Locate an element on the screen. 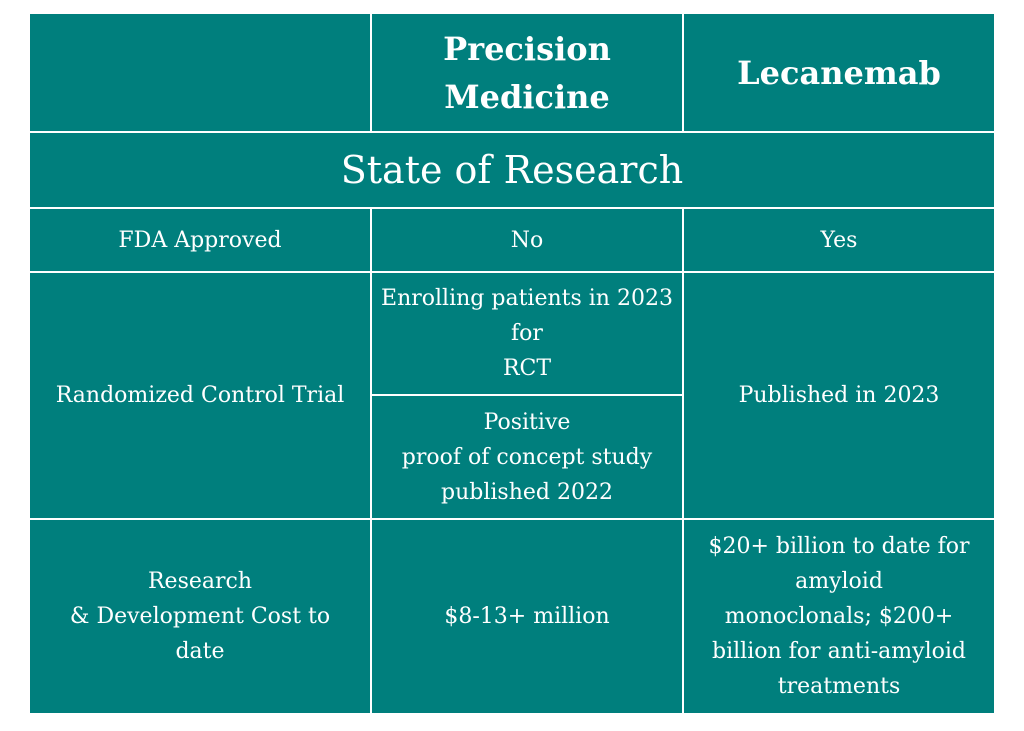 This screenshot has width=1024, height=731. row-label-randomized-control-trial: Randomized Control Trial is located at coordinates (200, 395).